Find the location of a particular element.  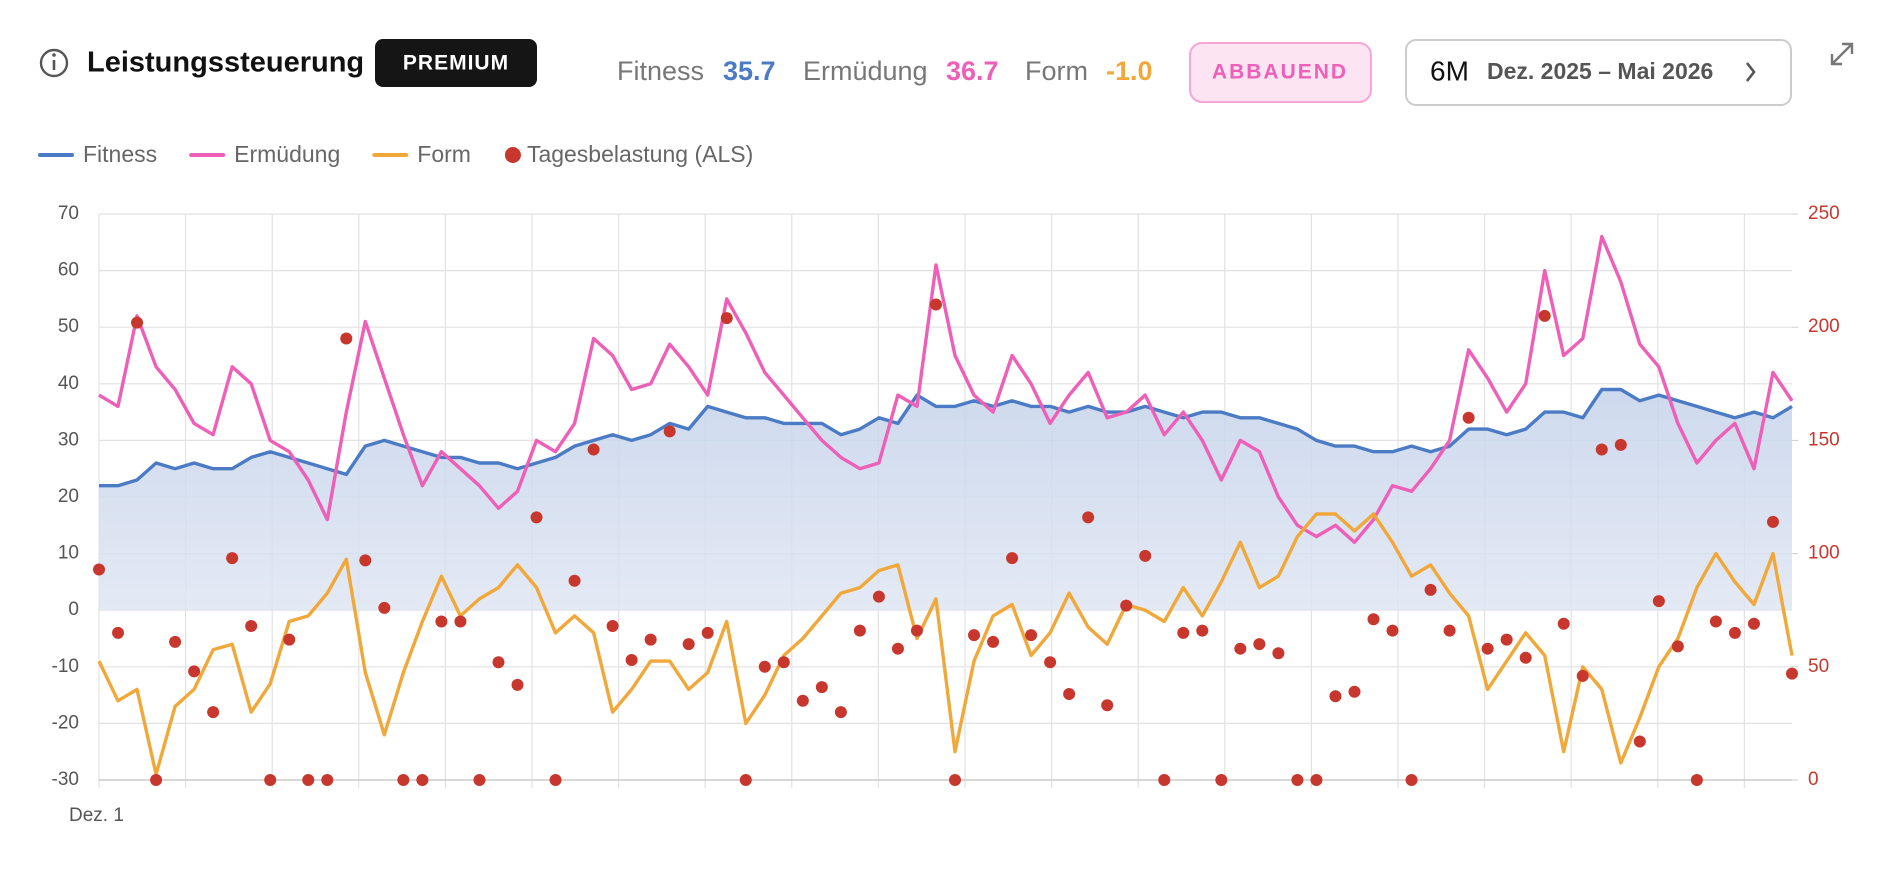

status-label: ABBAUEND is located at coordinates (1280, 72).